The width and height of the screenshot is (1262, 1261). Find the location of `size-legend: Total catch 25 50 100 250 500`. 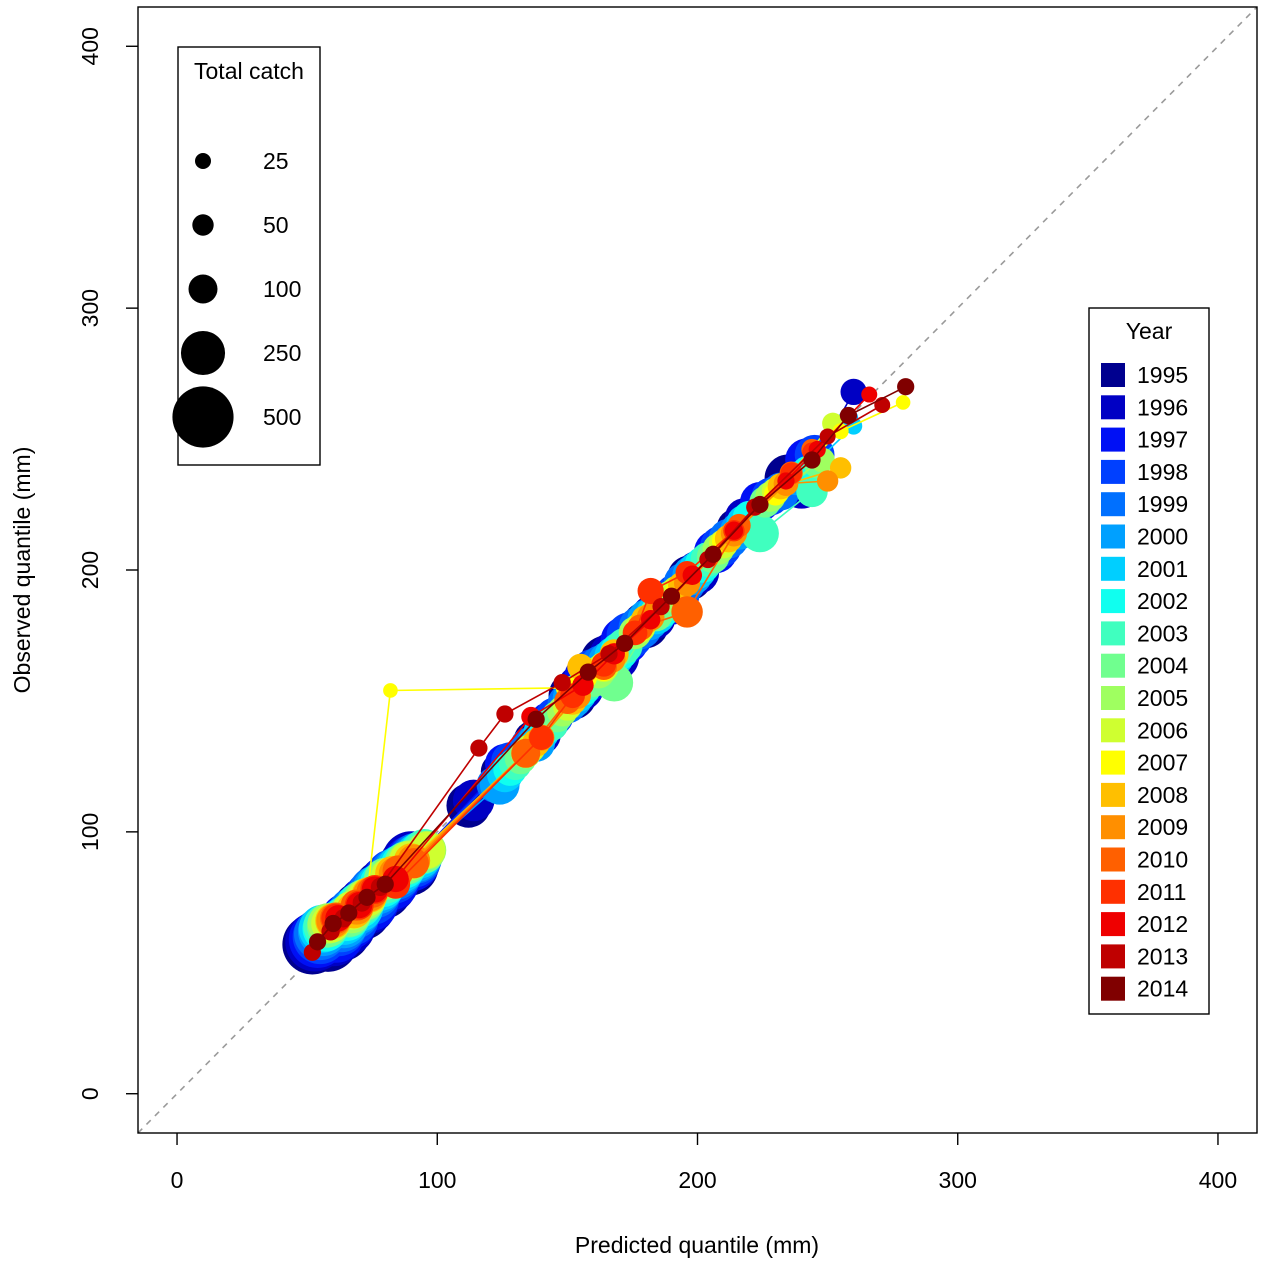

size-legend: Total catch 25 50 100 250 500 is located at coordinates (246, 256).